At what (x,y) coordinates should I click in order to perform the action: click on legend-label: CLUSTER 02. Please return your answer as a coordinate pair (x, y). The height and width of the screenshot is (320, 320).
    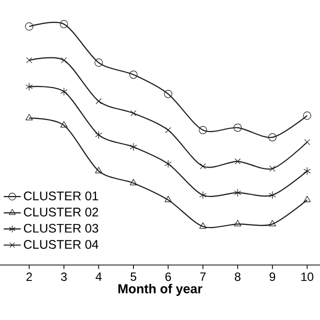
    Looking at the image, I should click on (61, 212).